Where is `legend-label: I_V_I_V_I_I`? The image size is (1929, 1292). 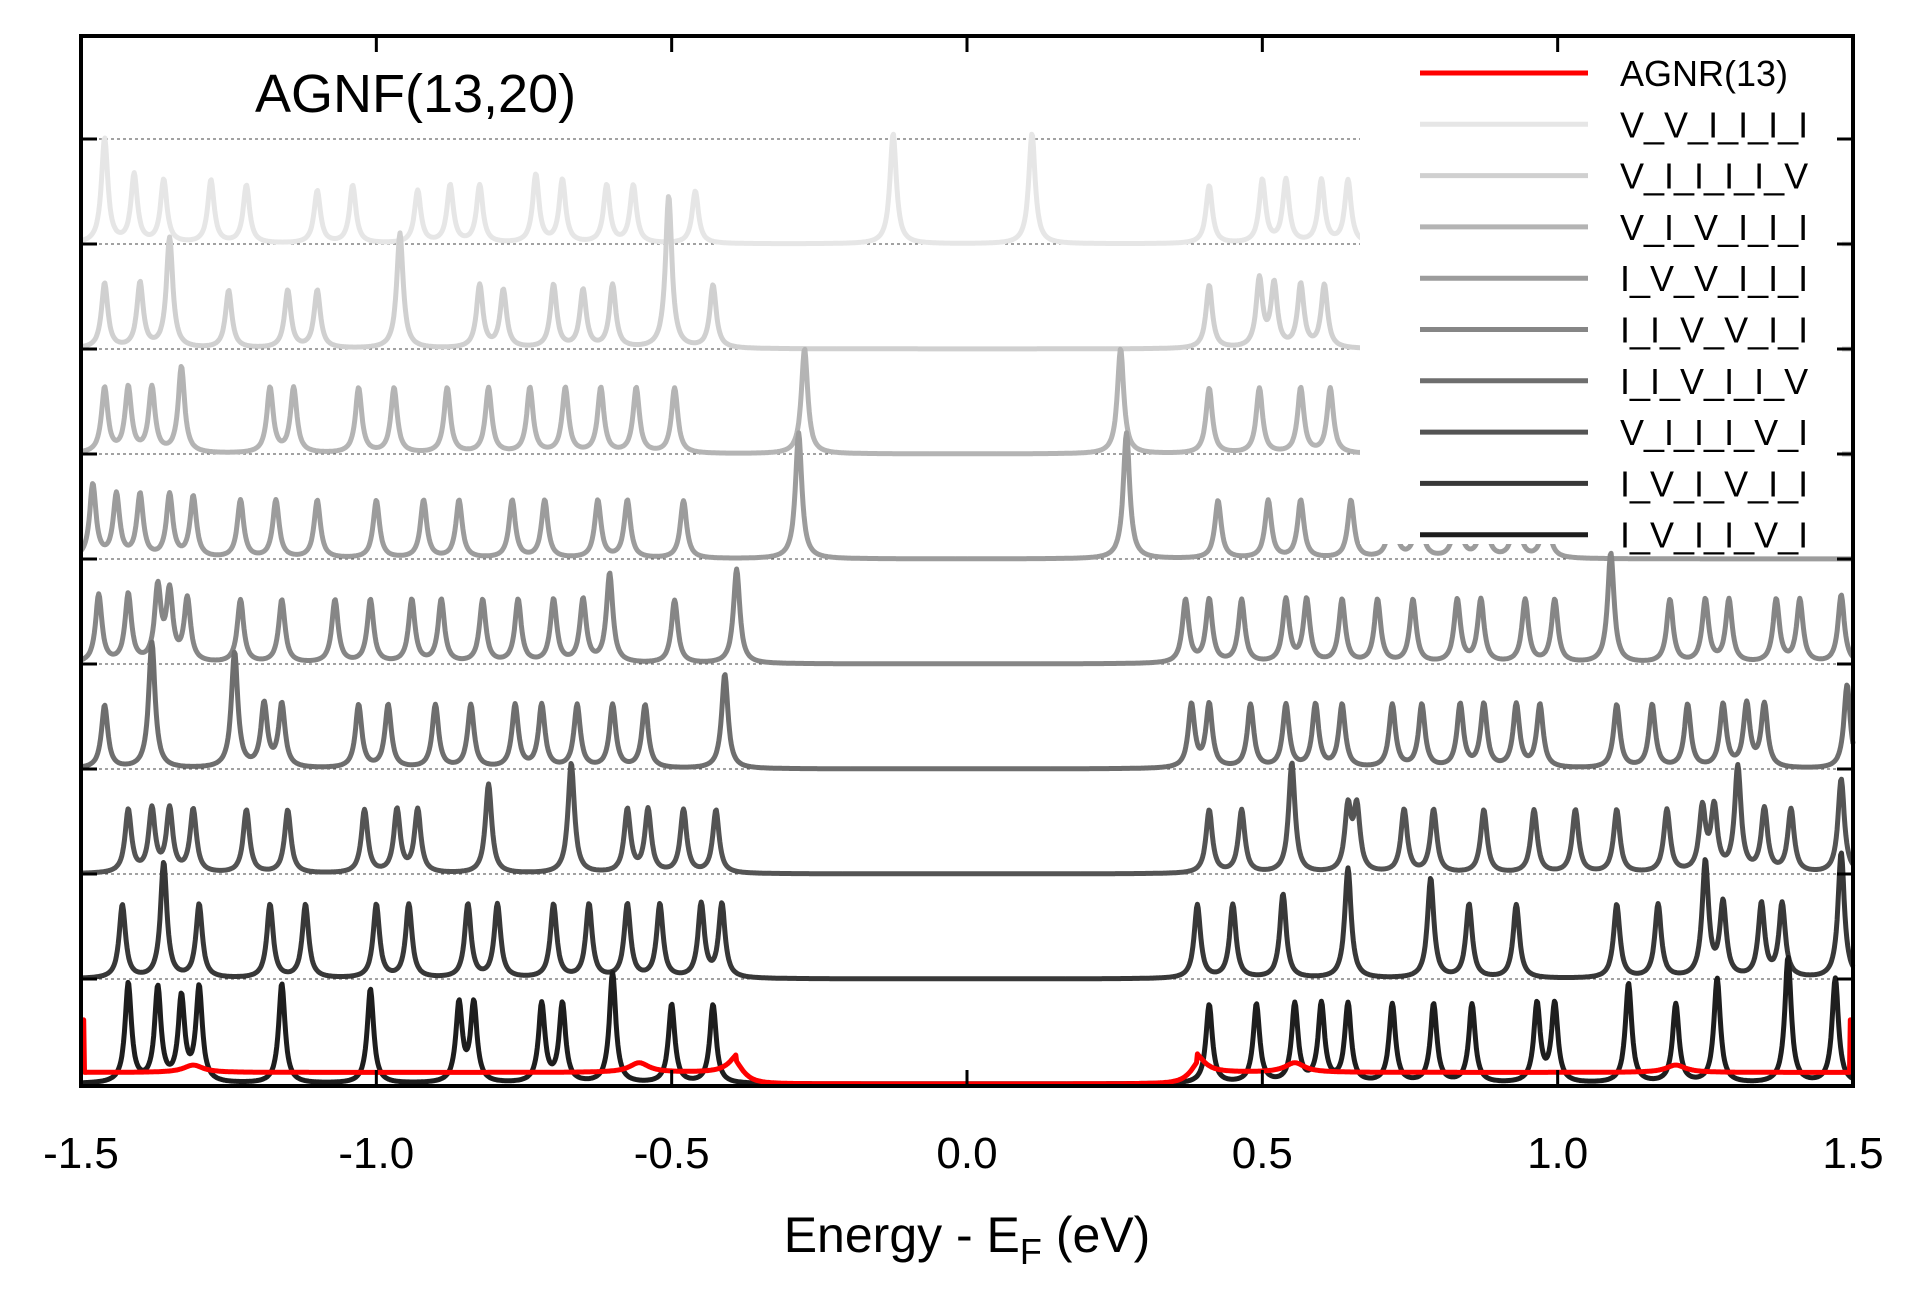 legend-label: I_V_I_V_I_I is located at coordinates (1714, 483).